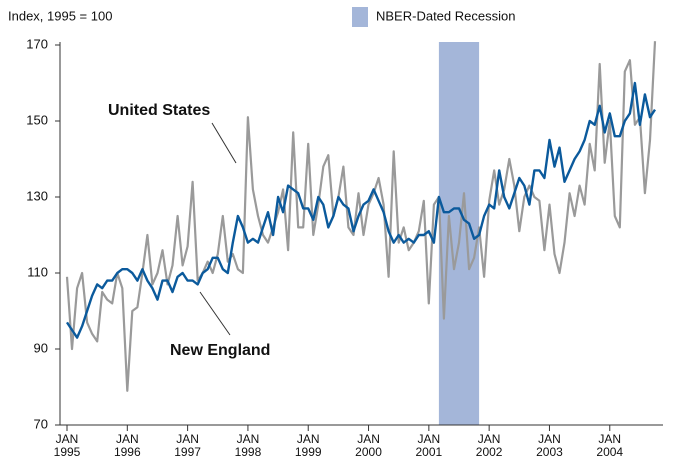 The height and width of the screenshot is (466, 675). Describe the element at coordinates (308, 445) in the screenshot. I see `x-tick-label: JAN 1999` at that location.